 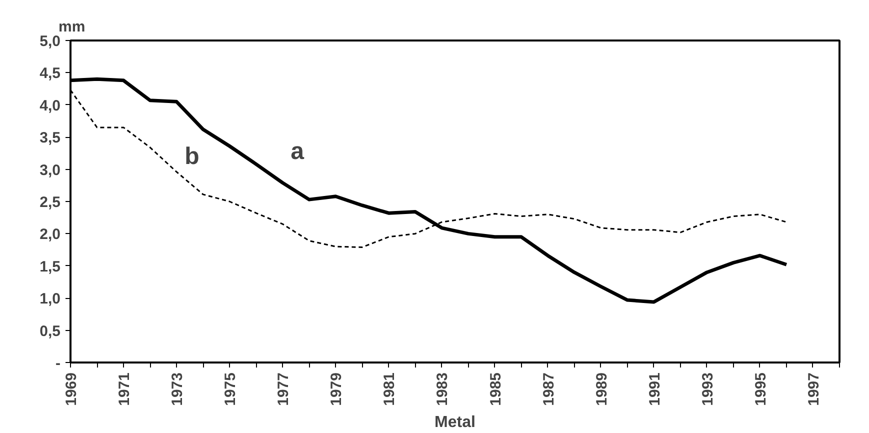 I want to click on y-tick-label: 4,5, so click(x=50, y=73).